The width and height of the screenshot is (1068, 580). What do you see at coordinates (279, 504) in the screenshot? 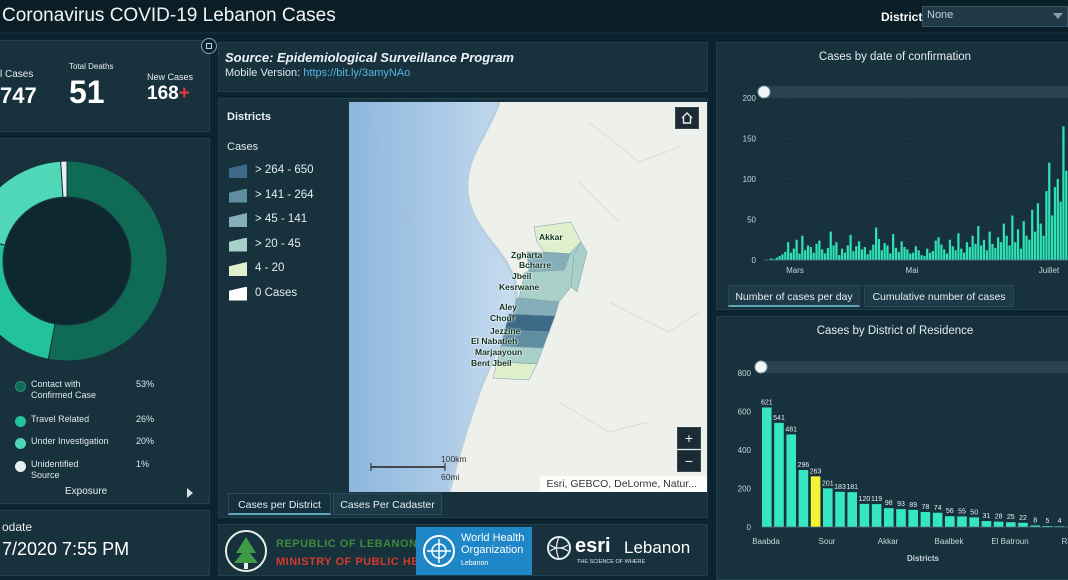
I see `tab-cases-per-district: Cases per District` at bounding box center [279, 504].